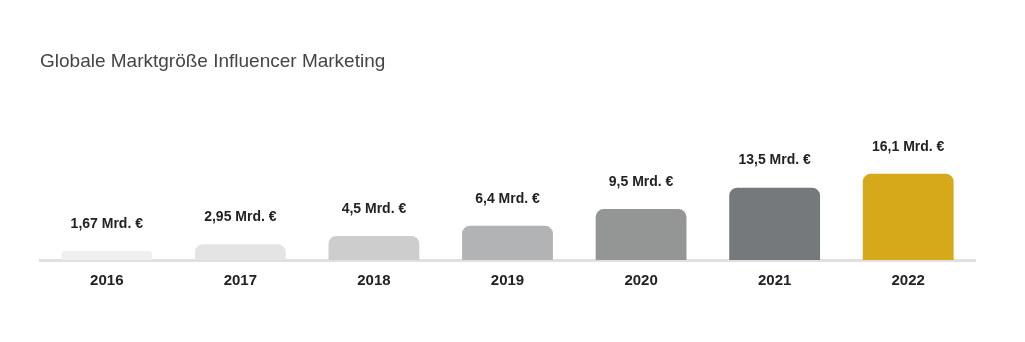  I want to click on x-tick-label: 2018, so click(374, 280).